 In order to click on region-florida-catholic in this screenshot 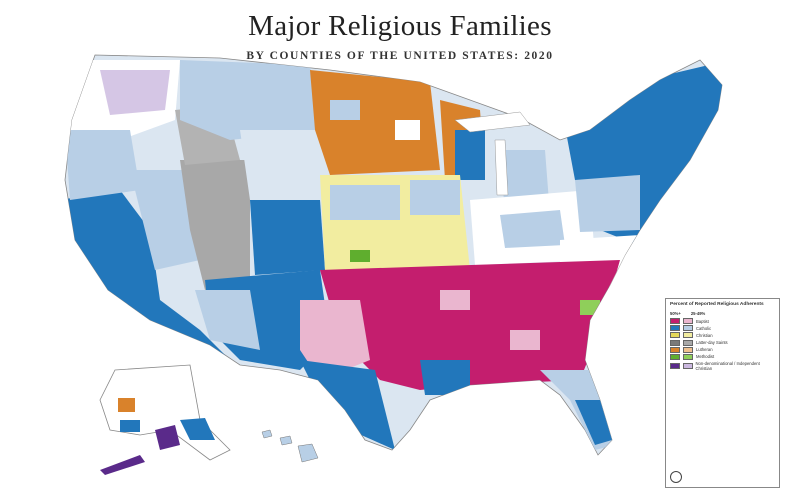, I will do `click(593, 422)`.